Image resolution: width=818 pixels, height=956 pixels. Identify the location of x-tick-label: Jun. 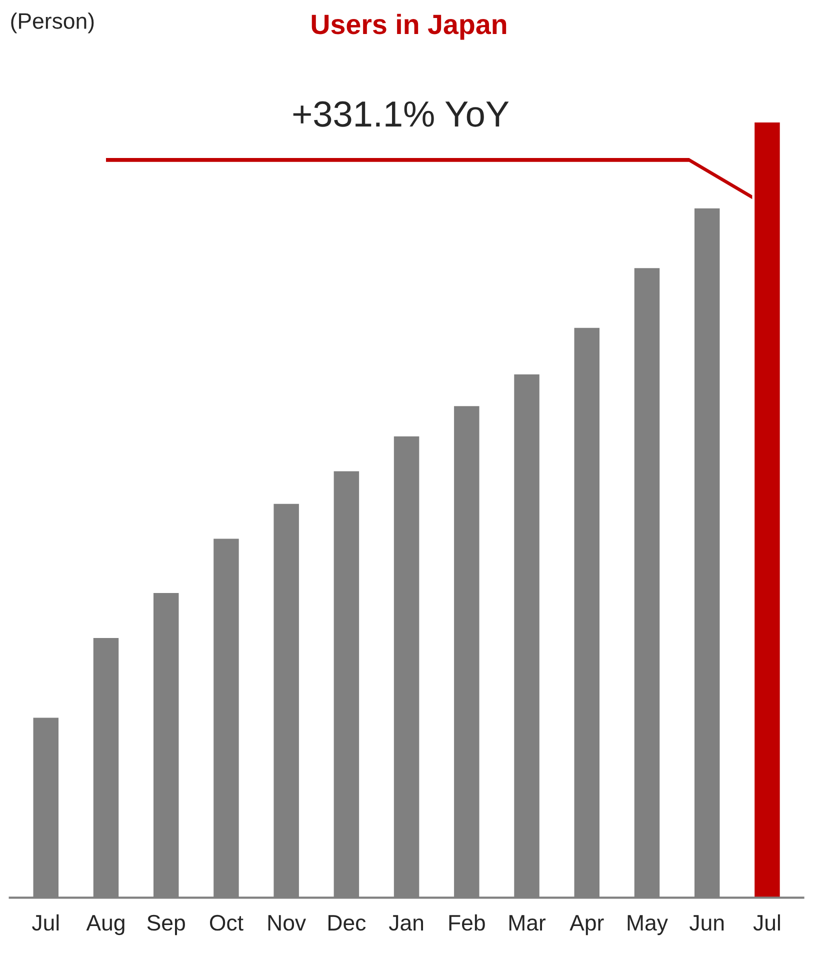
(707, 923).